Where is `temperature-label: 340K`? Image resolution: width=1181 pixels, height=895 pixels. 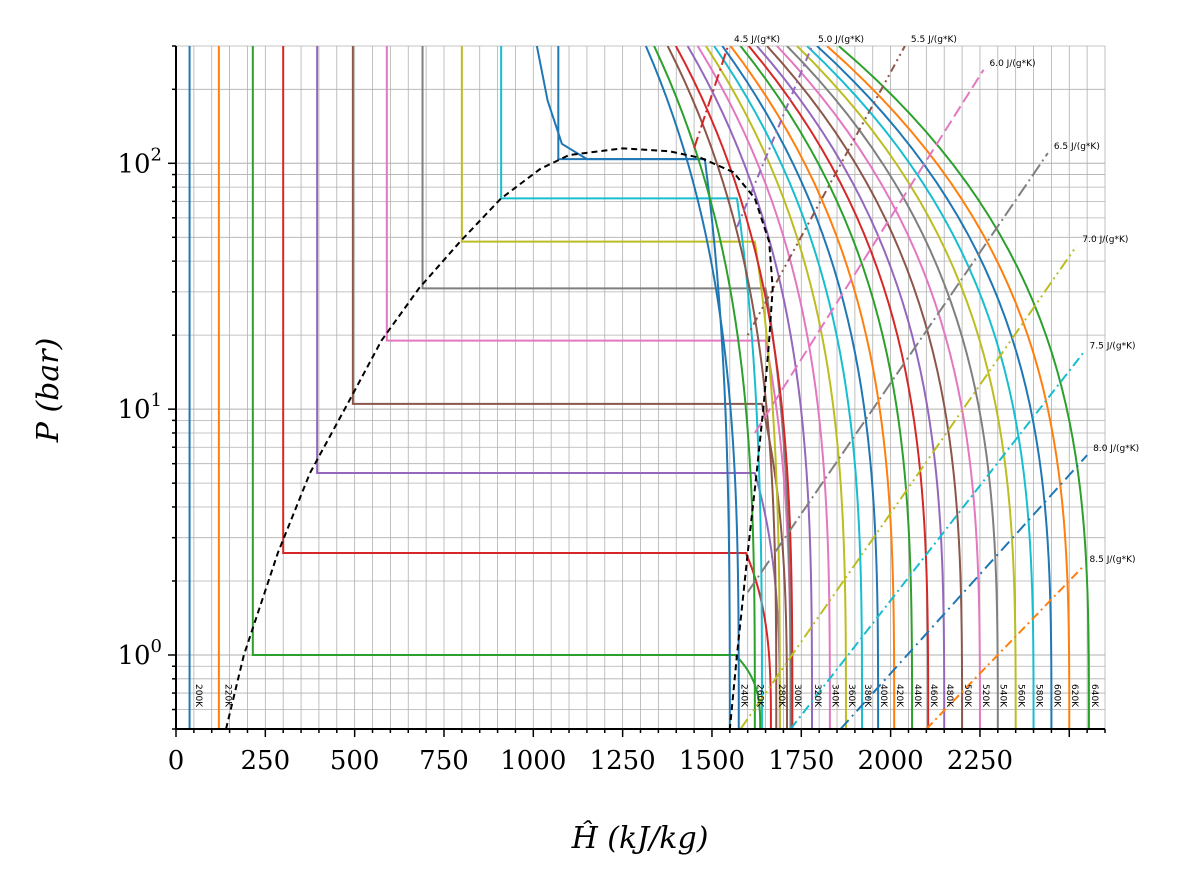
temperature-label: 340K is located at coordinates (835, 696).